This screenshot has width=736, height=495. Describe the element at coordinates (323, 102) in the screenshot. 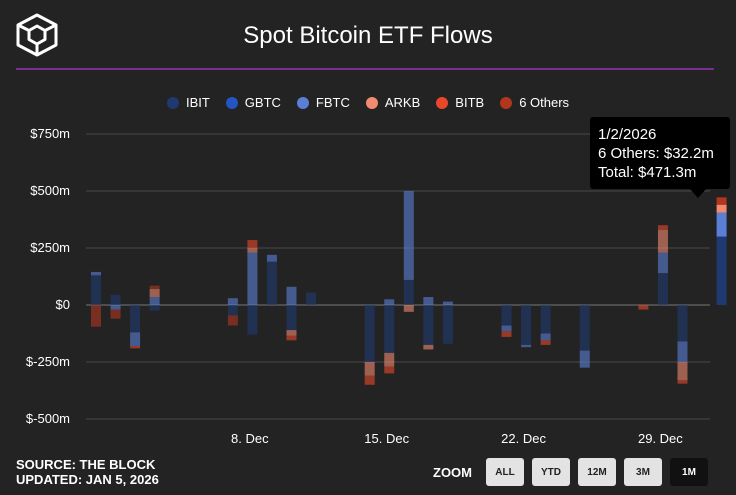

I see `legend-item-fbtc: FBTC` at that location.